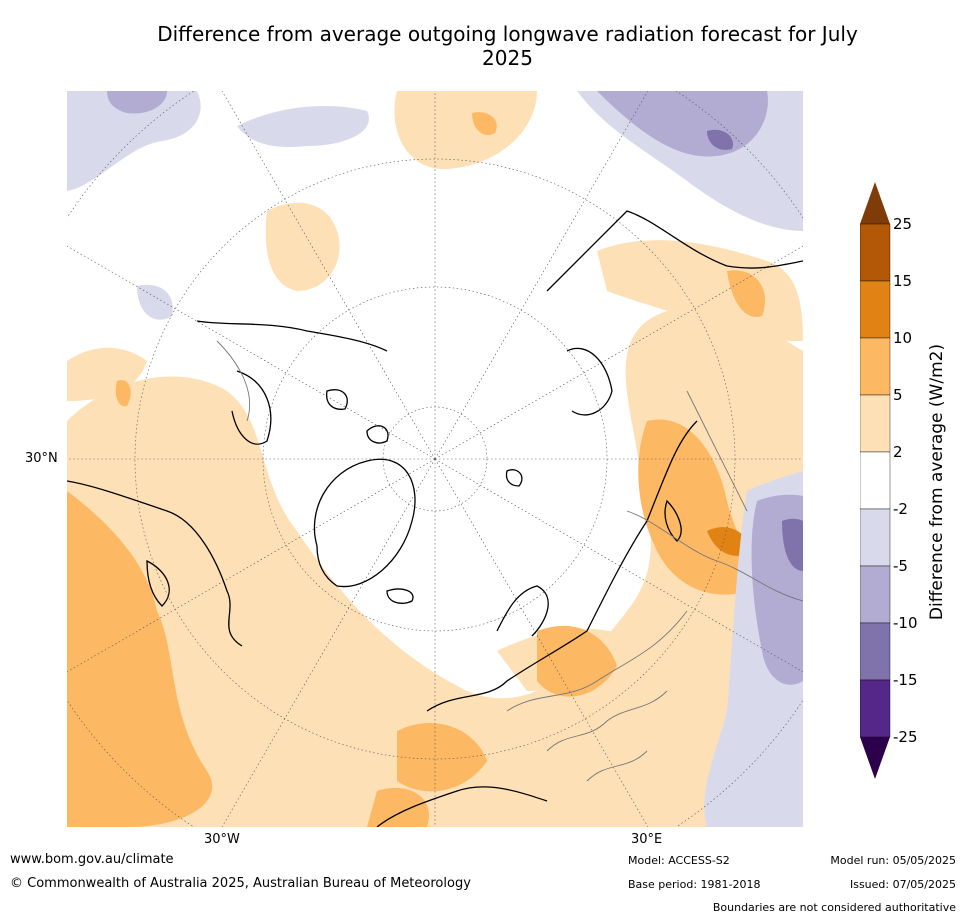  Describe the element at coordinates (222, 839) in the screenshot. I see `lon-label-30w: 30°W` at that location.